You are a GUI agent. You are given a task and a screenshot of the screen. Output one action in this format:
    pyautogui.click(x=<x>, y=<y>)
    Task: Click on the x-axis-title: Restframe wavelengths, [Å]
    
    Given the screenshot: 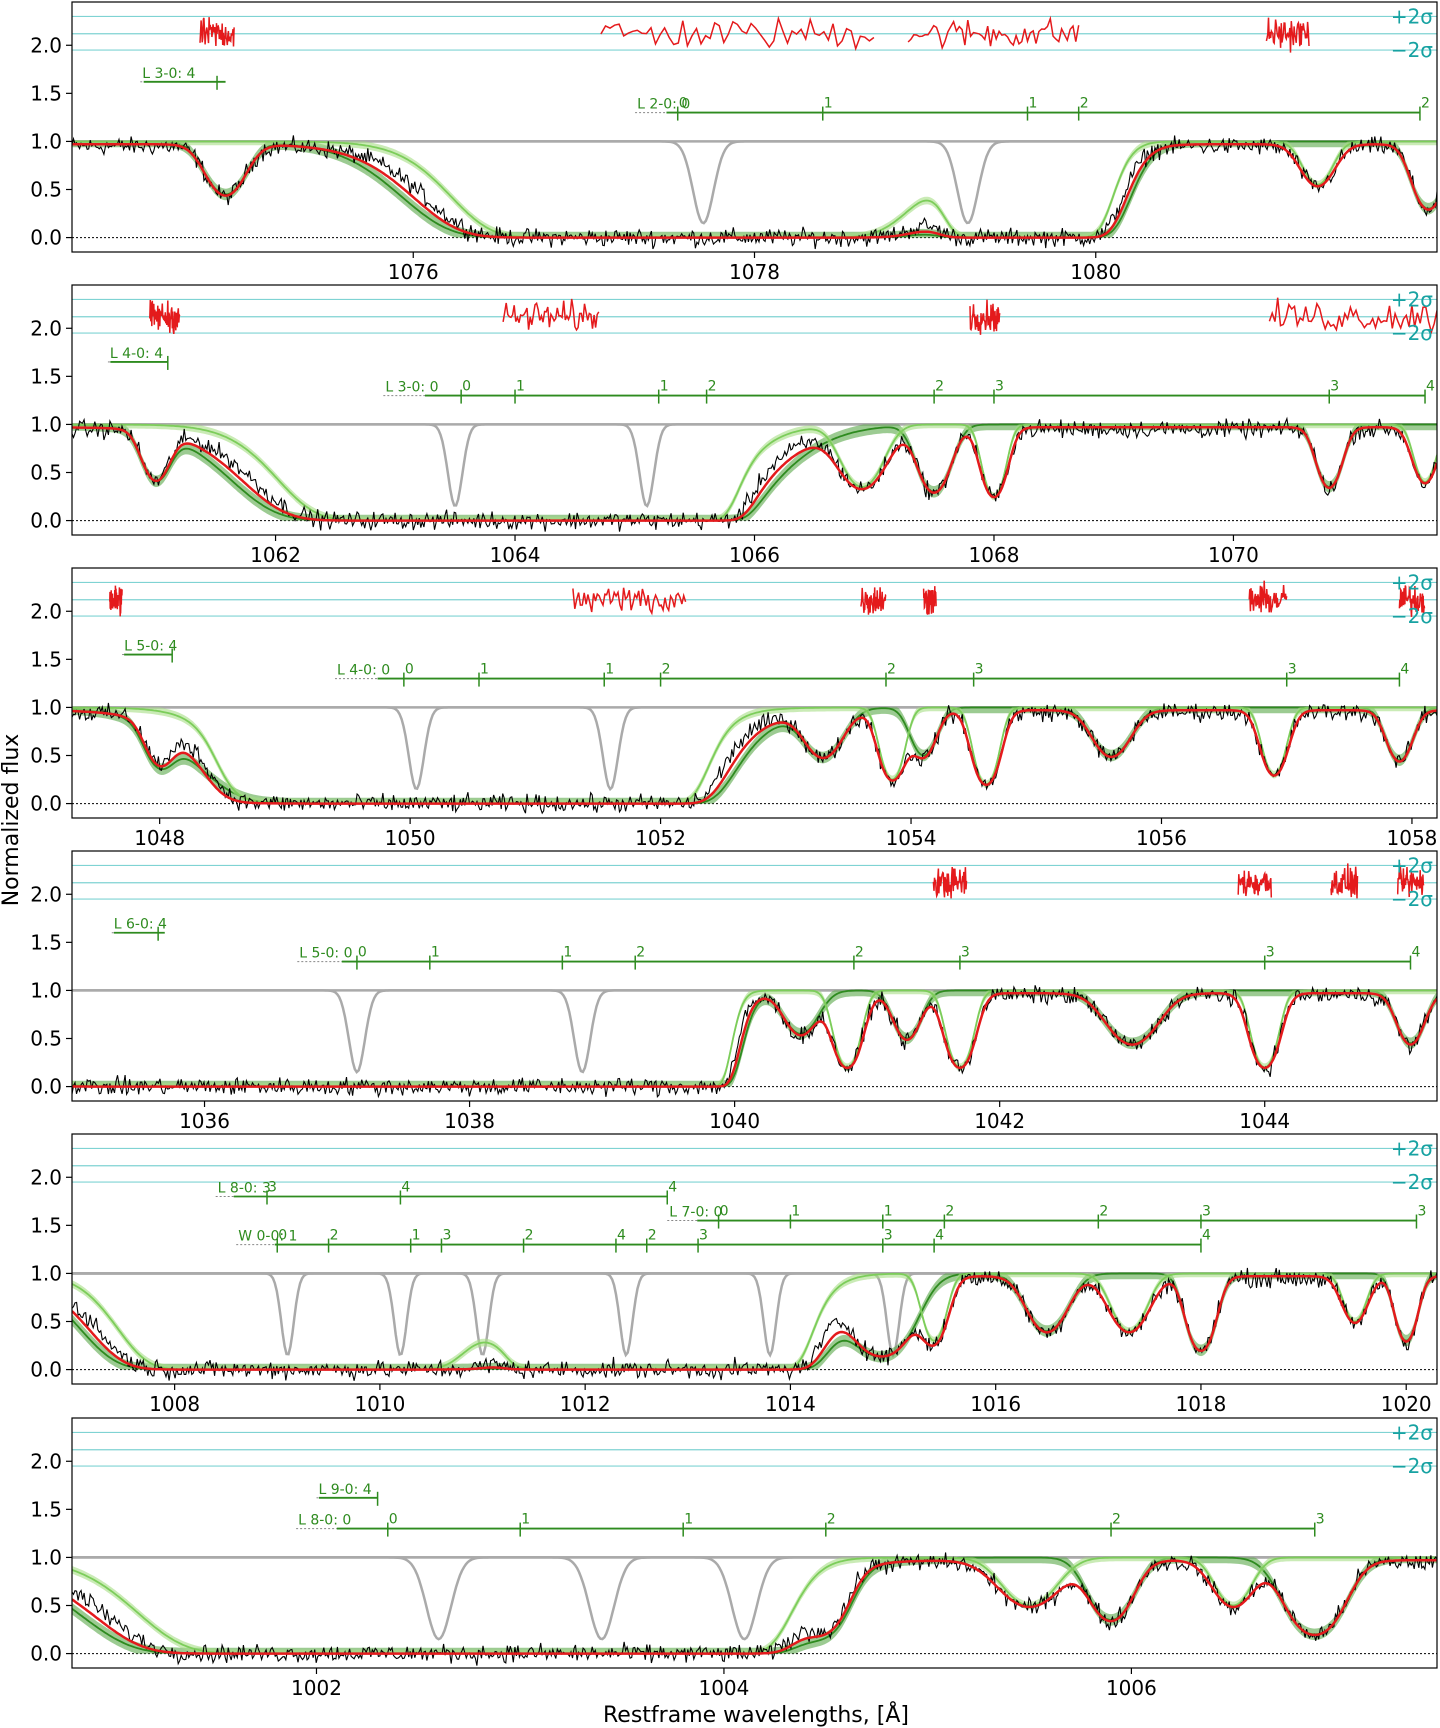 What is the action you would take?
    pyautogui.click(x=756, y=1714)
    